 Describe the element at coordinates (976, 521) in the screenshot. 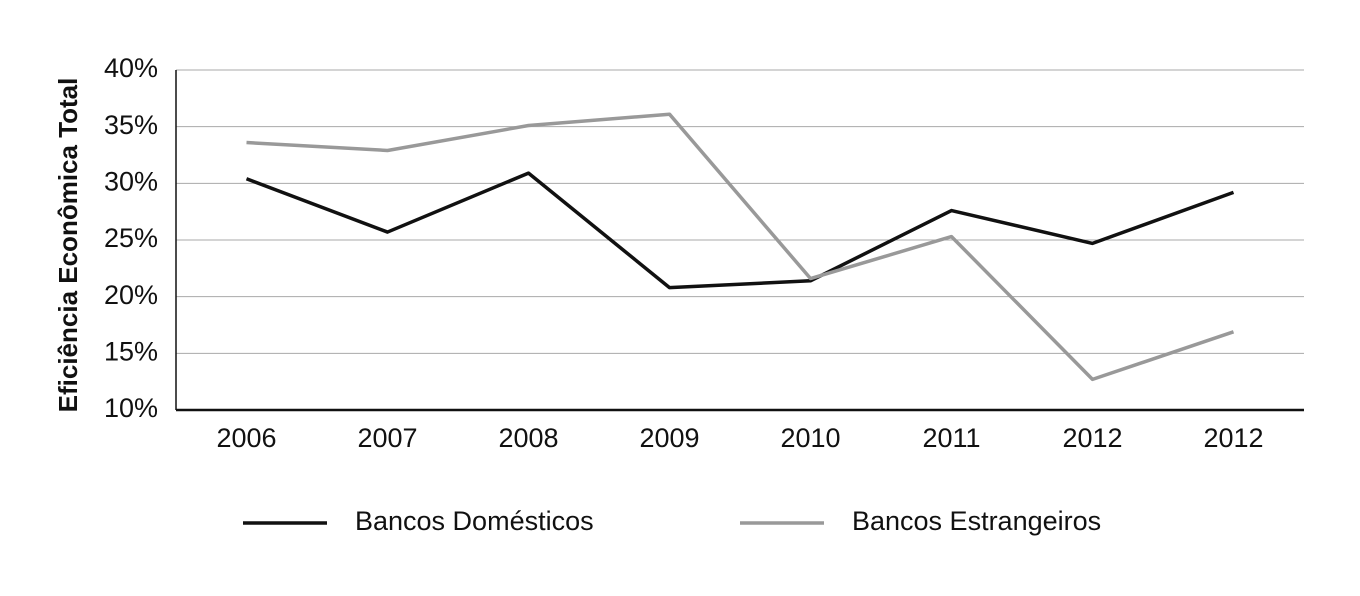

I see `legend-label: Bancos Estrangeiros` at that location.